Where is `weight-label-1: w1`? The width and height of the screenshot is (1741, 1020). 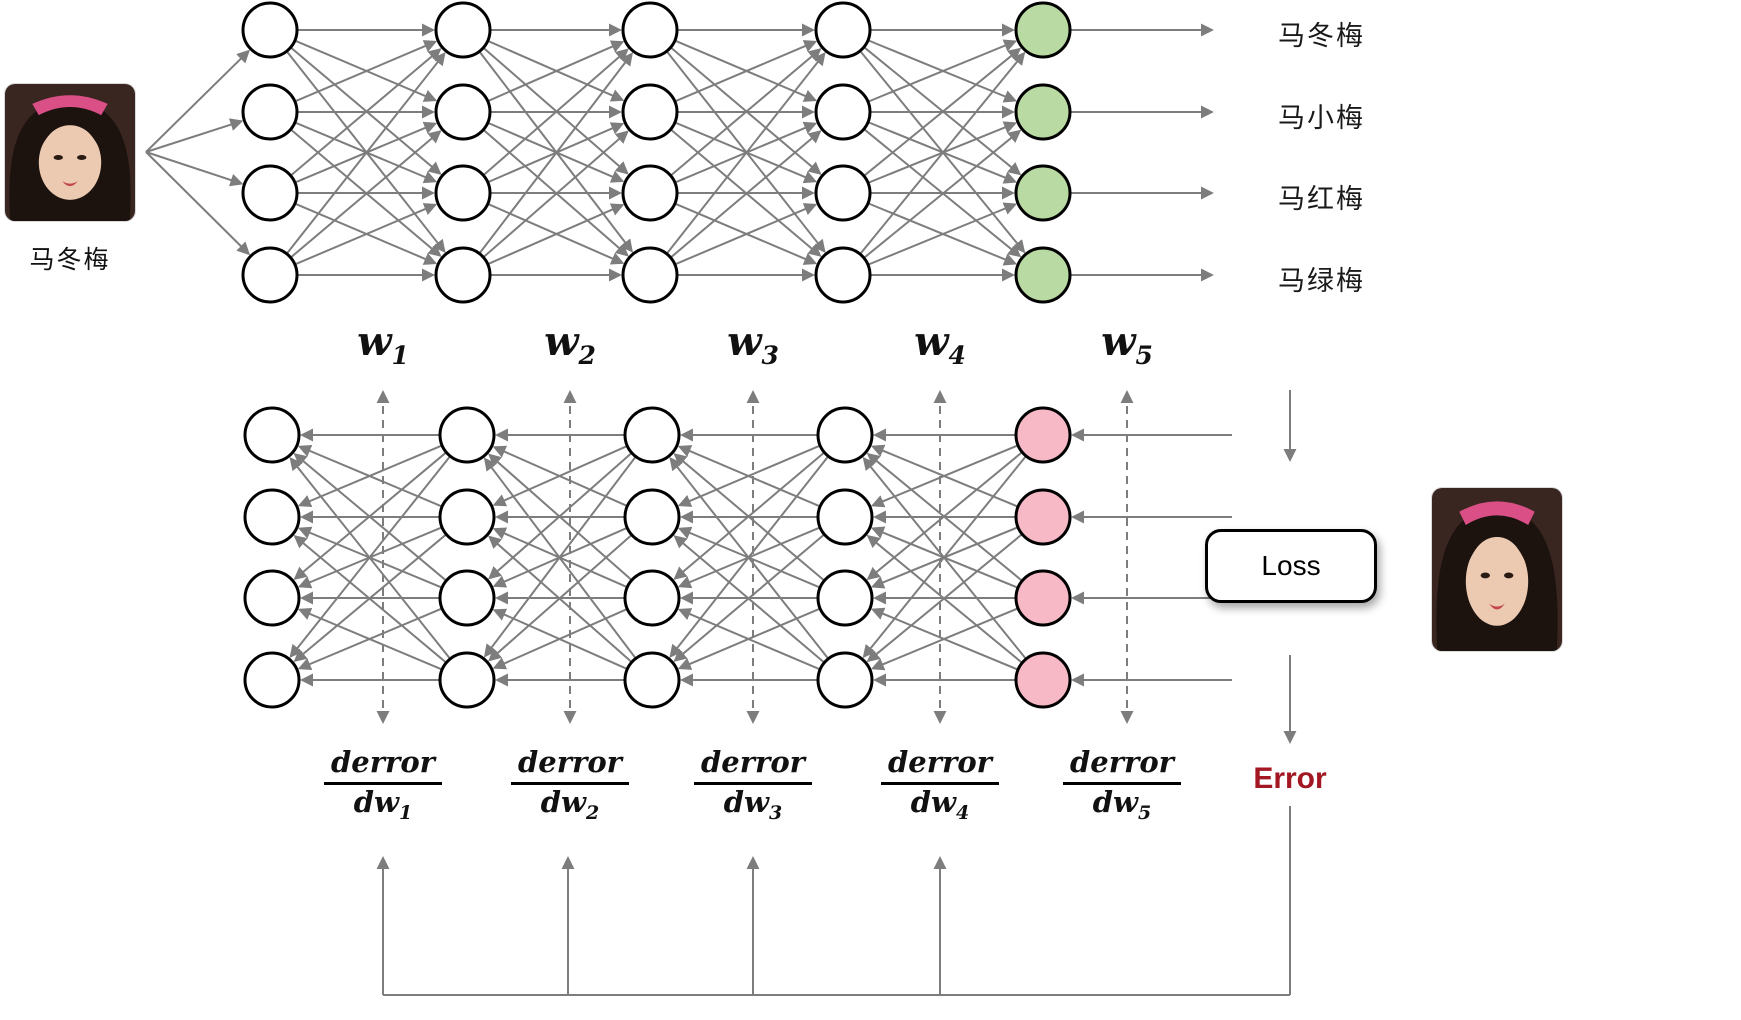 weight-label-1: w1 is located at coordinates (383, 344).